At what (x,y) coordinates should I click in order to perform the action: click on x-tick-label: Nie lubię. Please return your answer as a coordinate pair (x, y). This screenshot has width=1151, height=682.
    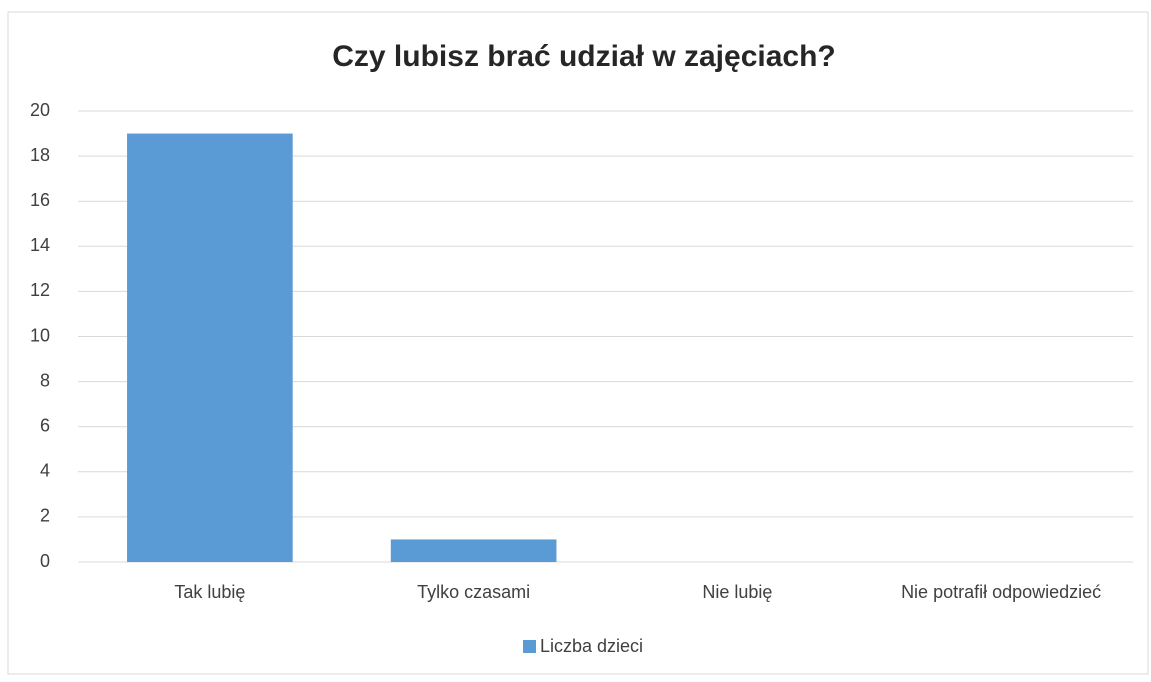
    Looking at the image, I should click on (737, 592).